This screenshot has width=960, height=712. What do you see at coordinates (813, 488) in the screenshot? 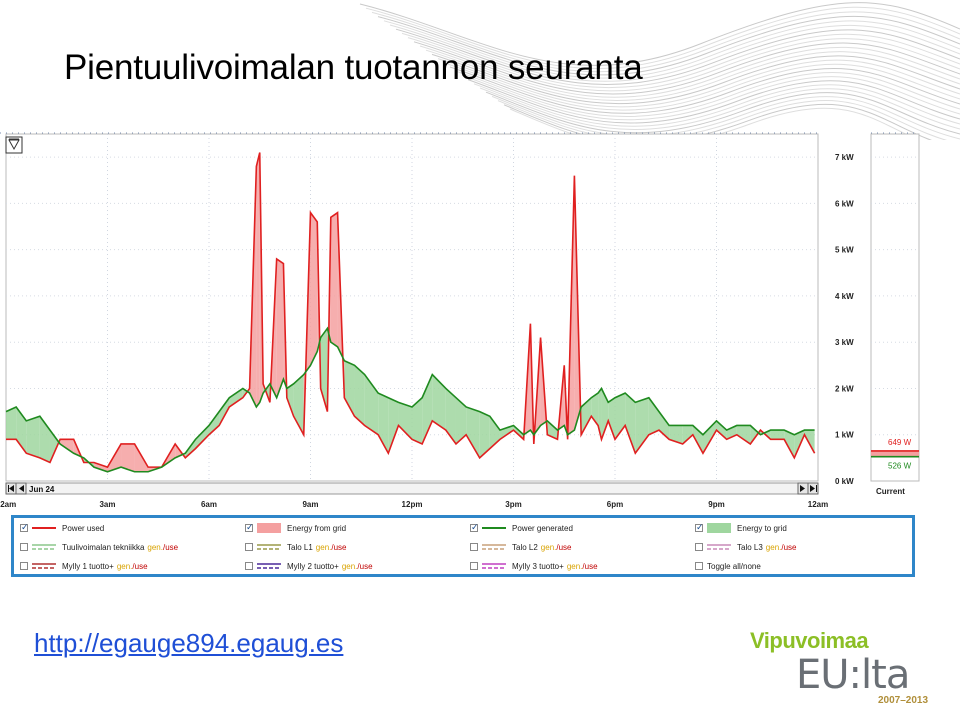
I see `scroll-end-button` at bounding box center [813, 488].